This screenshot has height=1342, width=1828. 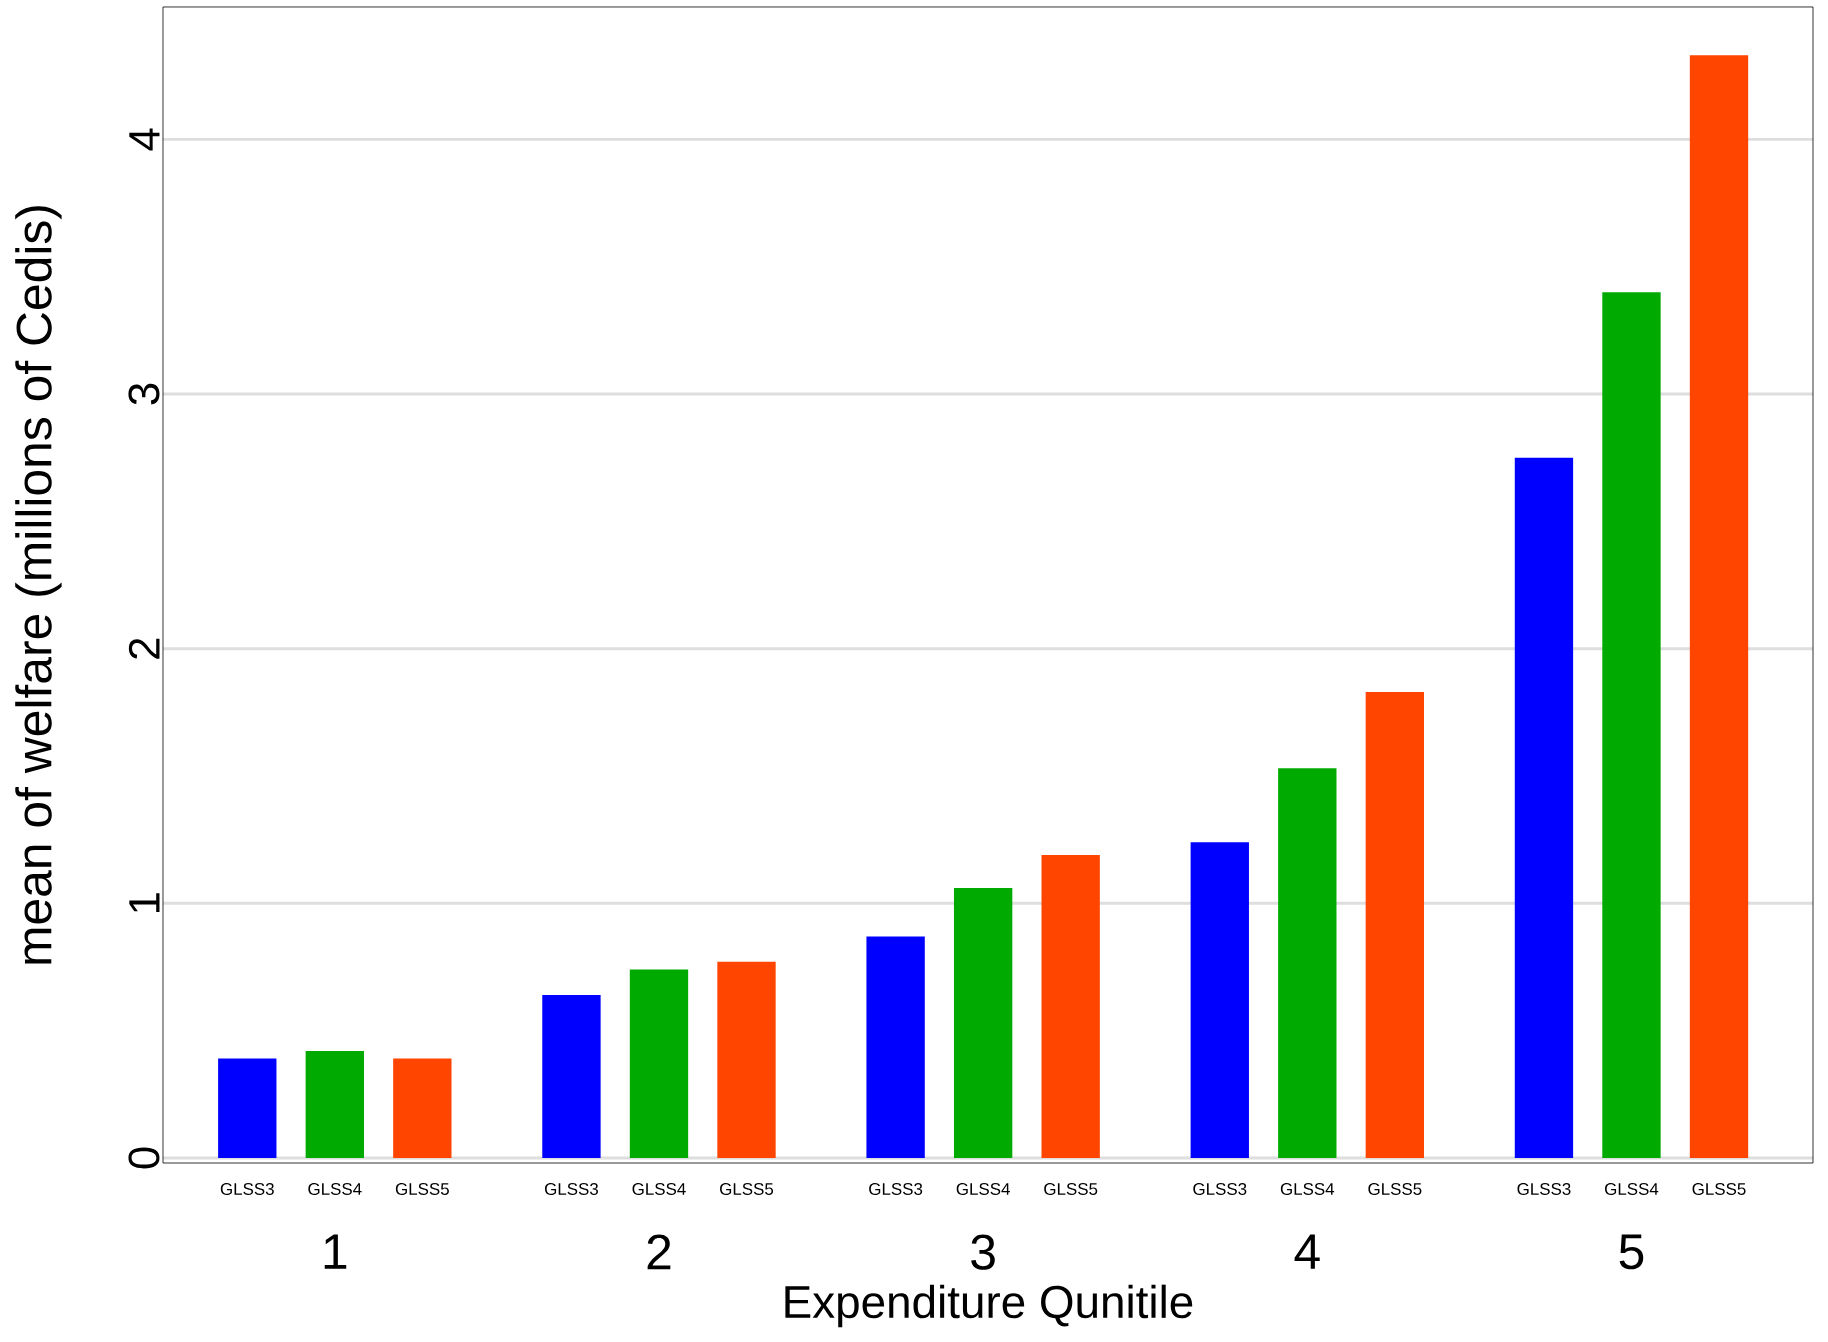 I want to click on y-tick-label: 2, so click(x=144, y=648).